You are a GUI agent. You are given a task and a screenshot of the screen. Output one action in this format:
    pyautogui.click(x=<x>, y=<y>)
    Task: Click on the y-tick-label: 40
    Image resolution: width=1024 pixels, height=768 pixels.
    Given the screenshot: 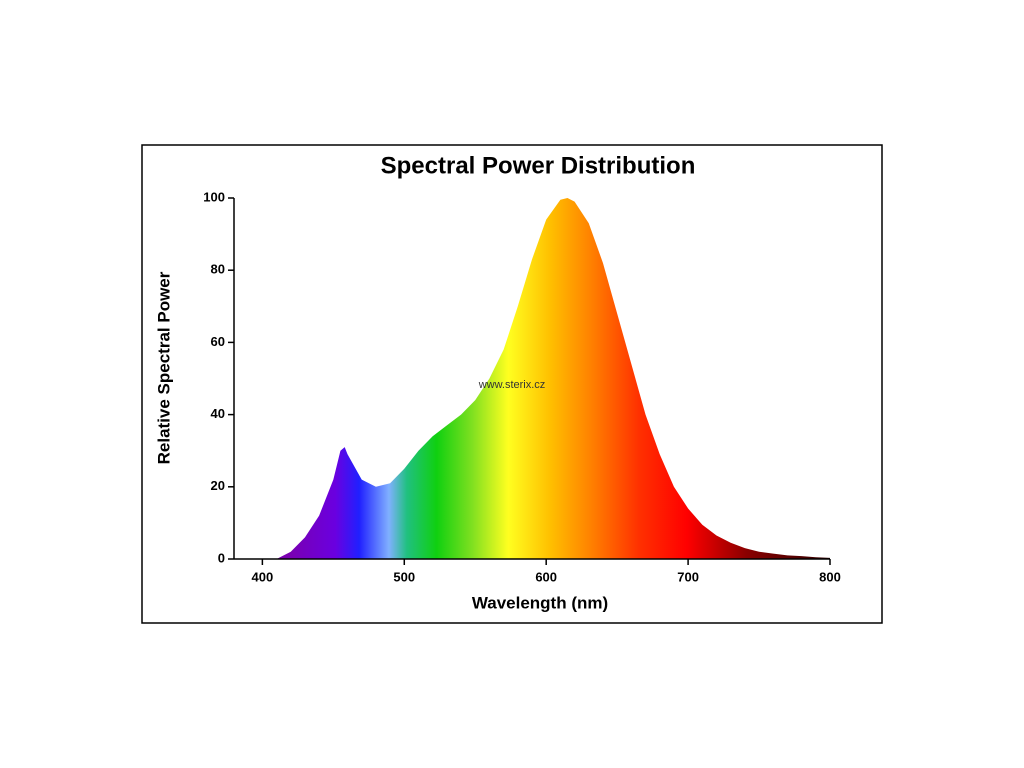 What is the action you would take?
    pyautogui.click(x=218, y=413)
    